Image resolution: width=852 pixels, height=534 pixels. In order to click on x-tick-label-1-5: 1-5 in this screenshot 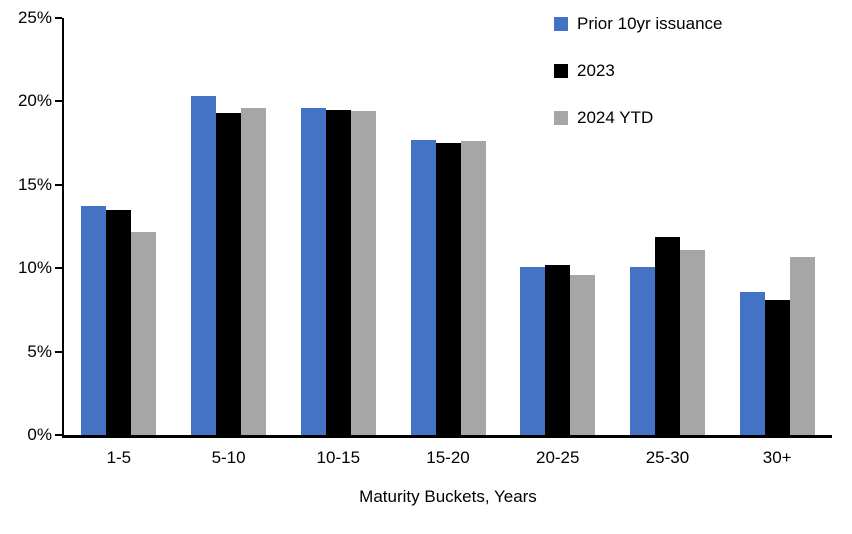, I will do `click(119, 457)`.